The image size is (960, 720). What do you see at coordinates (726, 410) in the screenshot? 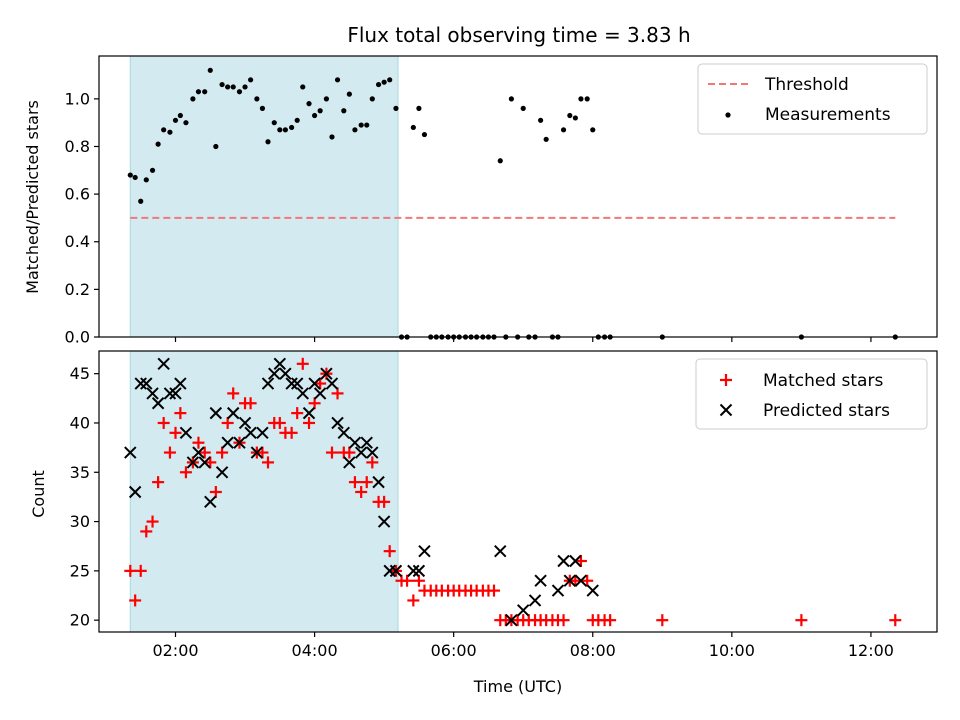
I see `legend-predicted-swatch` at bounding box center [726, 410].